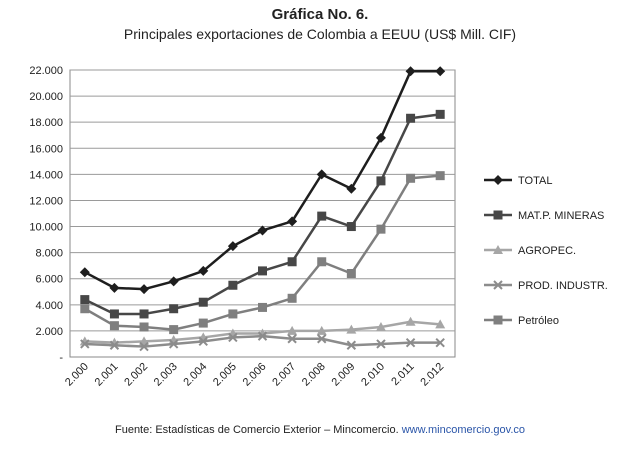 Image resolution: width=640 pixels, height=455 pixels. Describe the element at coordinates (46, 175) in the screenshot. I see `y-tick-label: 14.000` at that location.